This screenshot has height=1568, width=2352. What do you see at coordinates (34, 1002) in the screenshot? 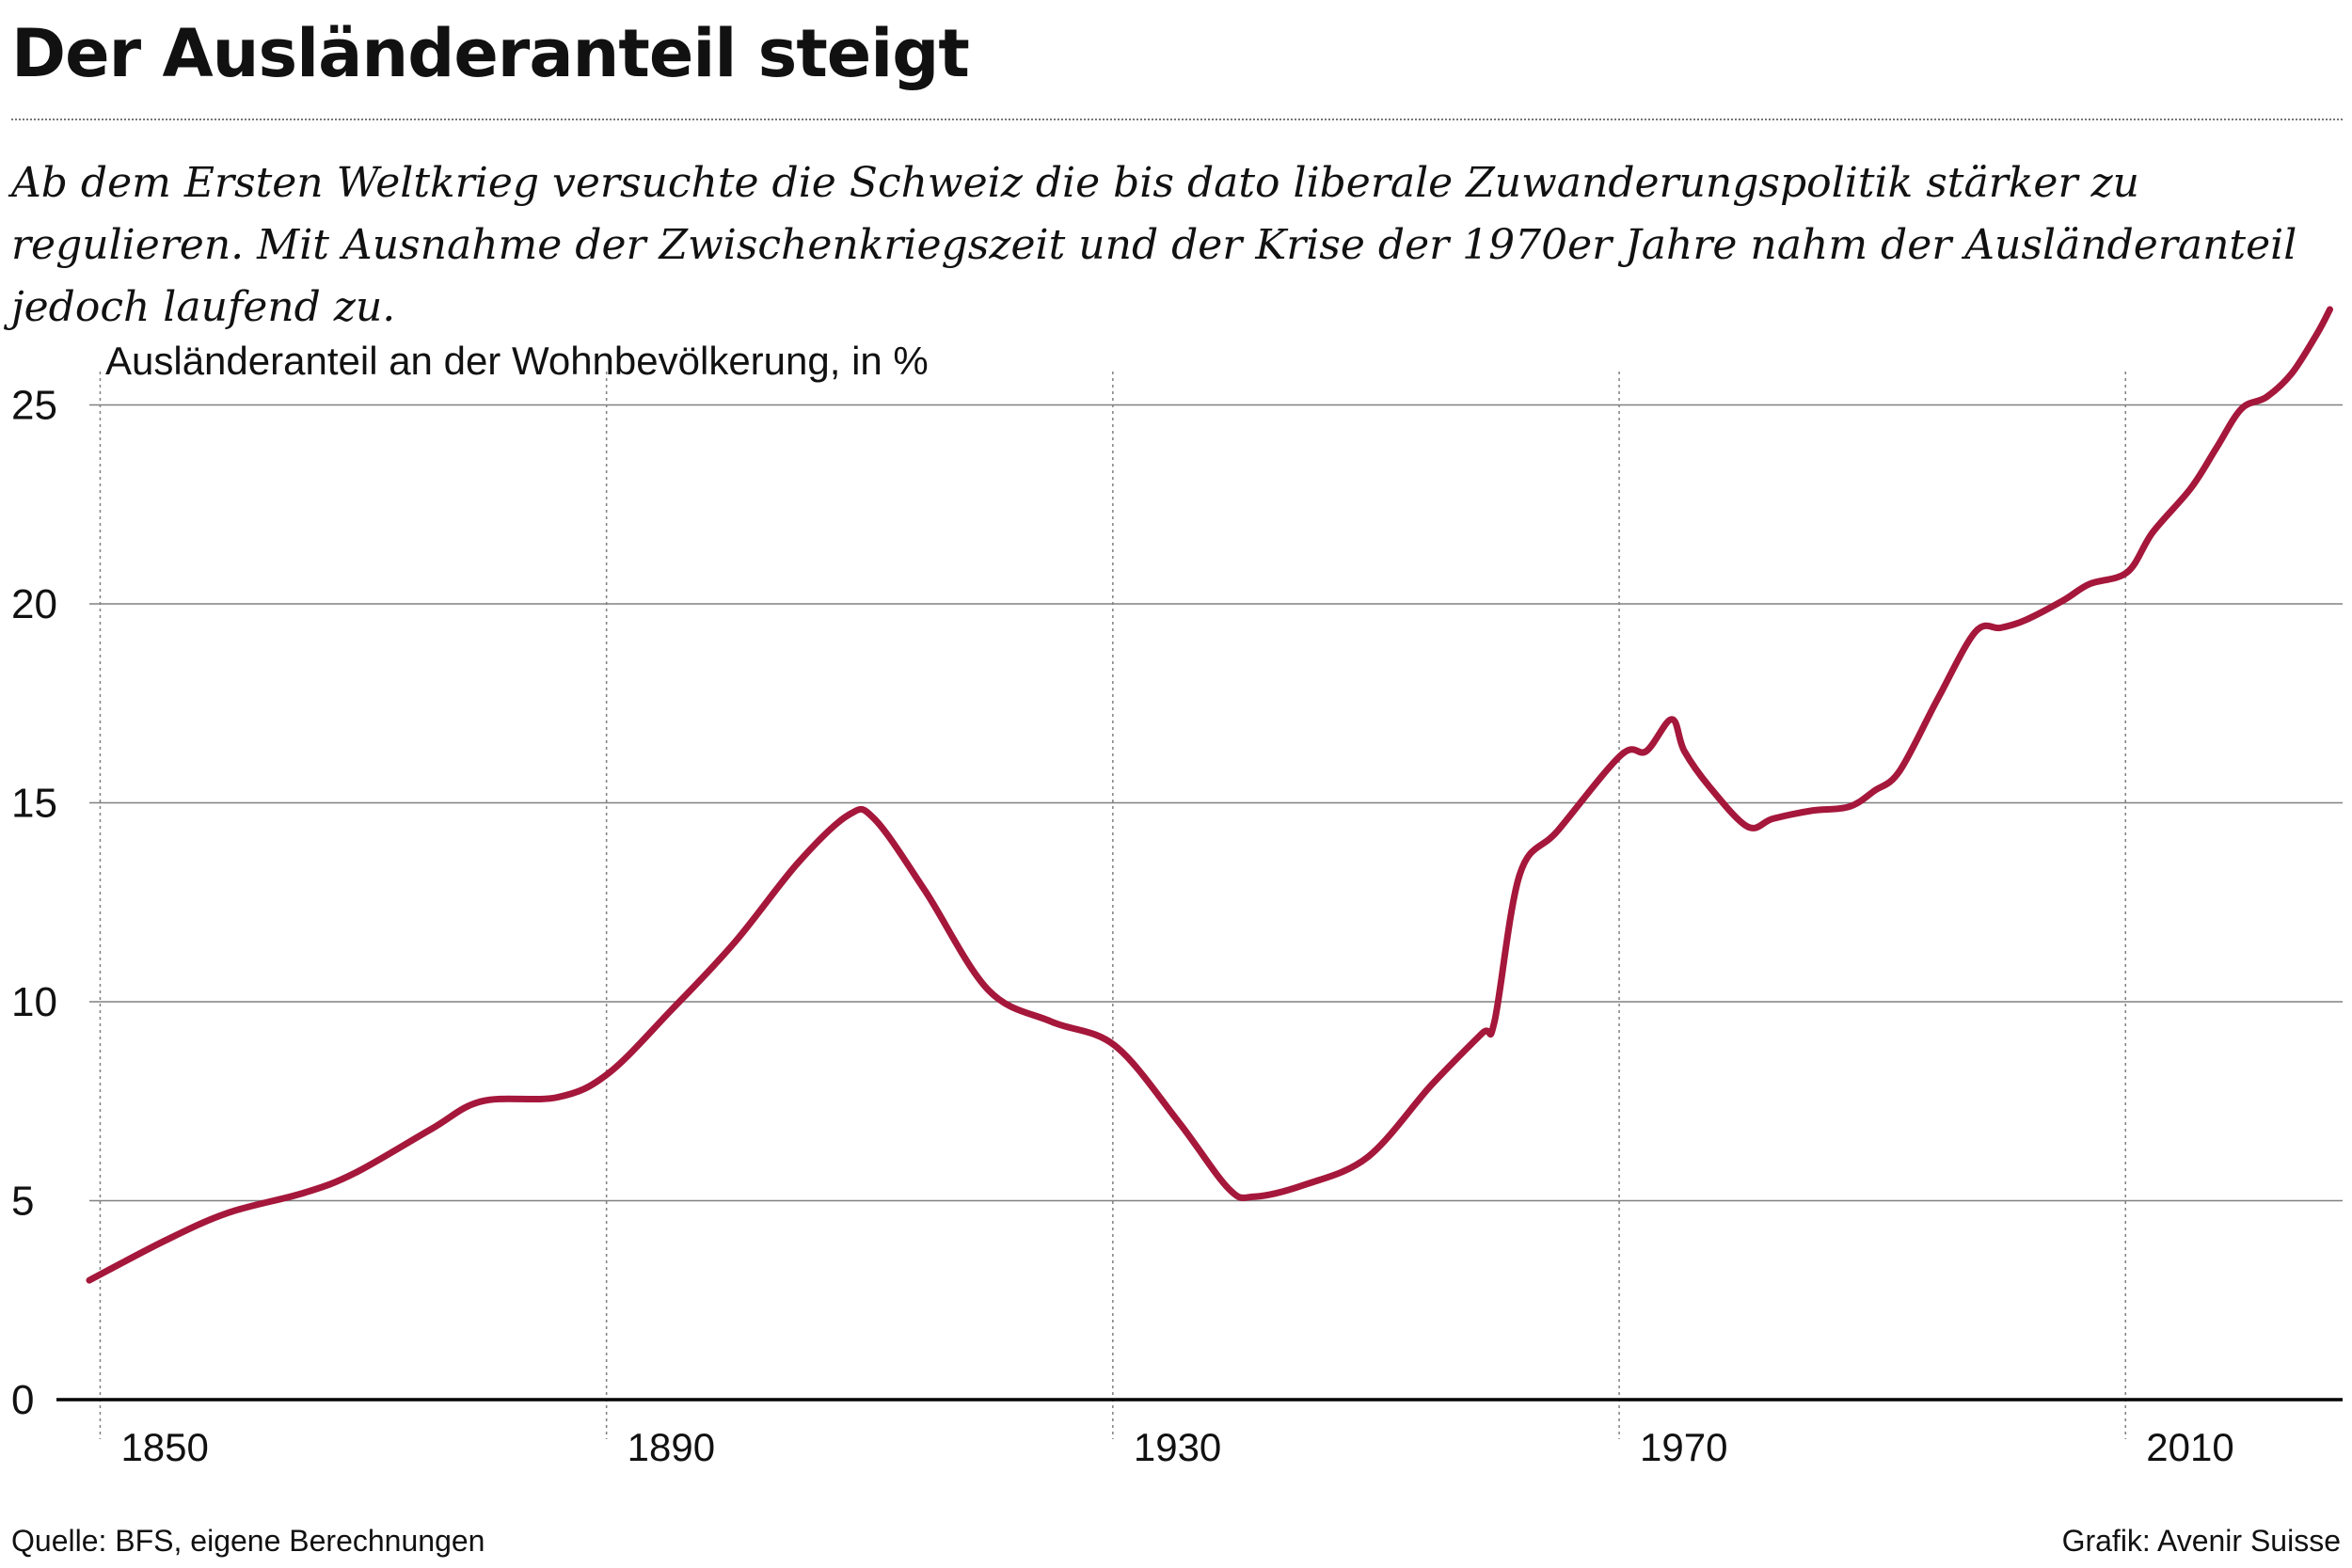
I see `y-tick-label-10: 10` at bounding box center [34, 1002].